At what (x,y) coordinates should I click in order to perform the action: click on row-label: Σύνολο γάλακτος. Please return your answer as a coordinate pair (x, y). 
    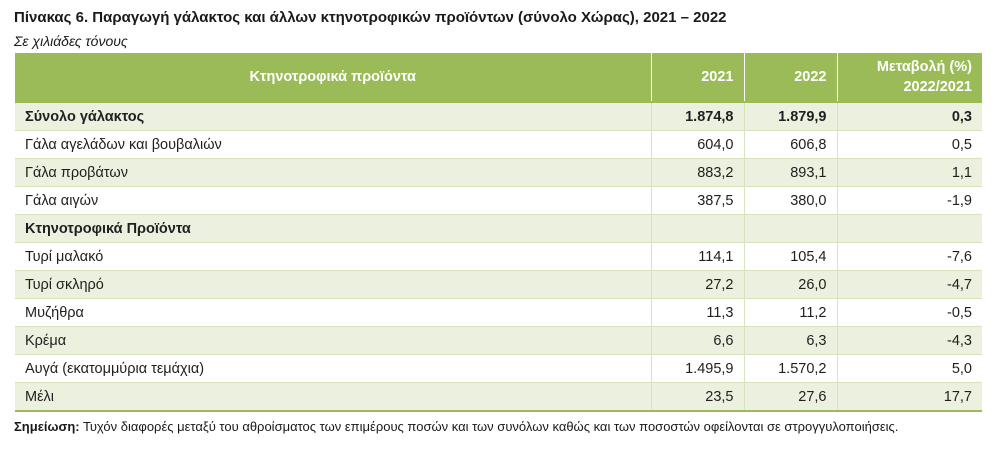
    Looking at the image, I should click on (333, 116).